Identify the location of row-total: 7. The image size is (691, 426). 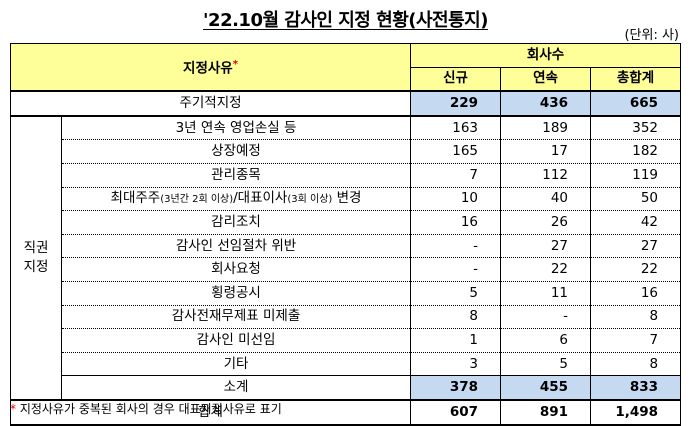
(636, 340).